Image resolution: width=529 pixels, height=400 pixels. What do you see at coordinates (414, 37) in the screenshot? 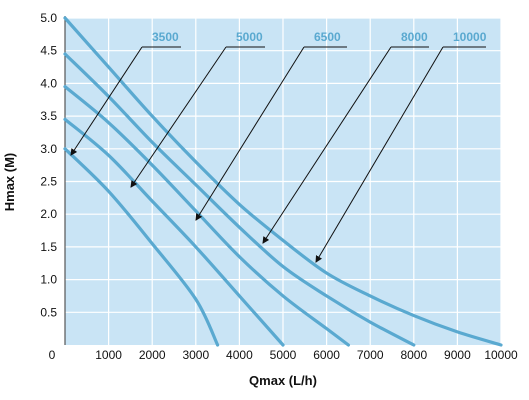
I see `series-label-8000: 8000` at bounding box center [414, 37].